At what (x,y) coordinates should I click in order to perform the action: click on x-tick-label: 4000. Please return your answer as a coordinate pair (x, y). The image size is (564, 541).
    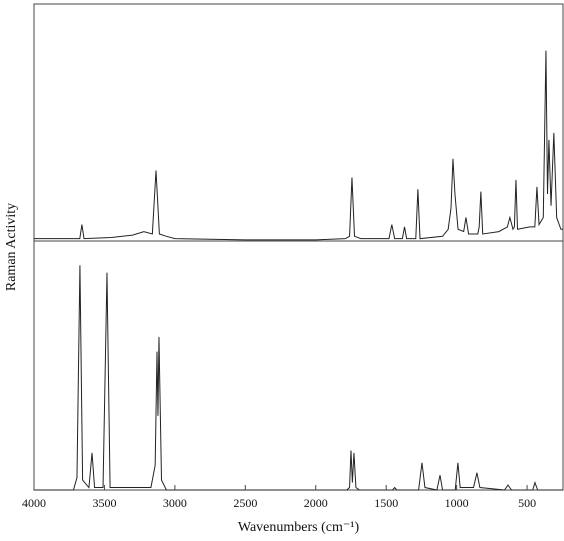
    Looking at the image, I should click on (34, 503).